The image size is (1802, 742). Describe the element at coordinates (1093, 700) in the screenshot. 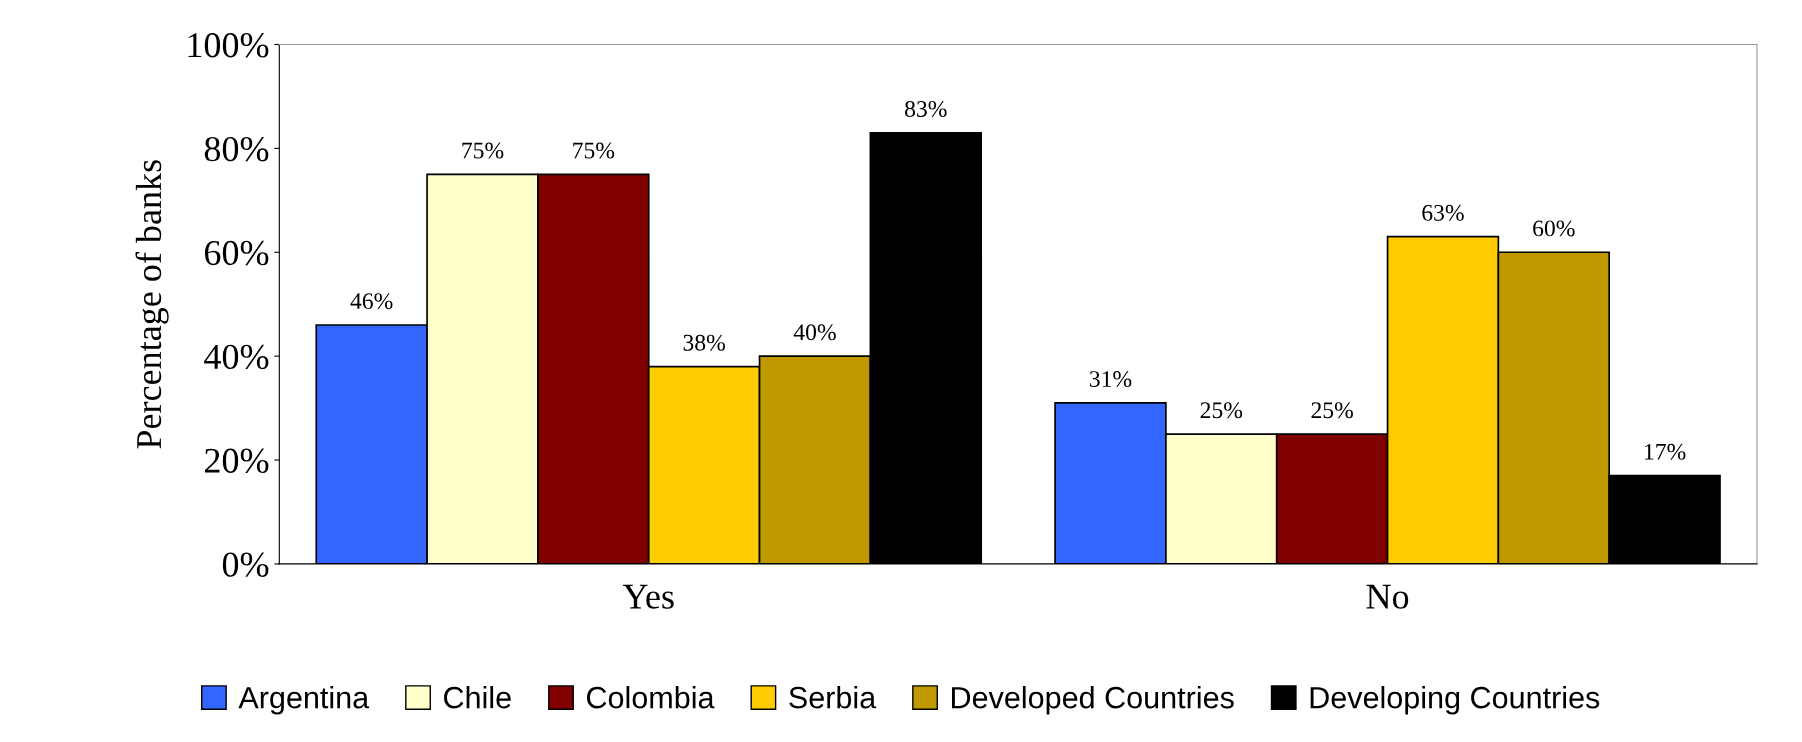

I see `legend-label: Developed Countries` at that location.